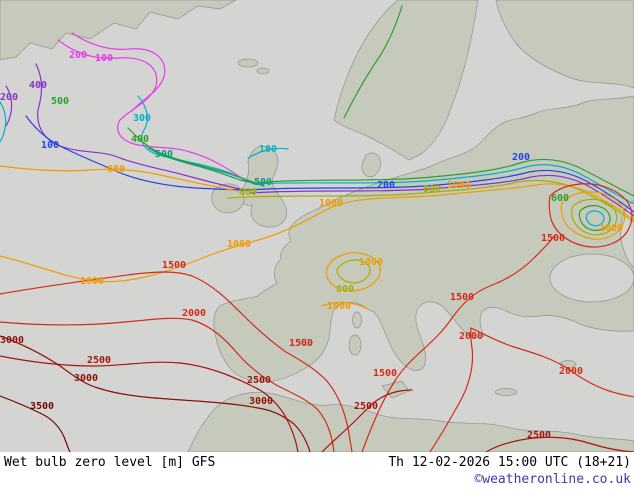 The image size is (634, 490). What do you see at coordinates (118, 30) in the screenshot?
I see `land-greenland` at bounding box center [118, 30].